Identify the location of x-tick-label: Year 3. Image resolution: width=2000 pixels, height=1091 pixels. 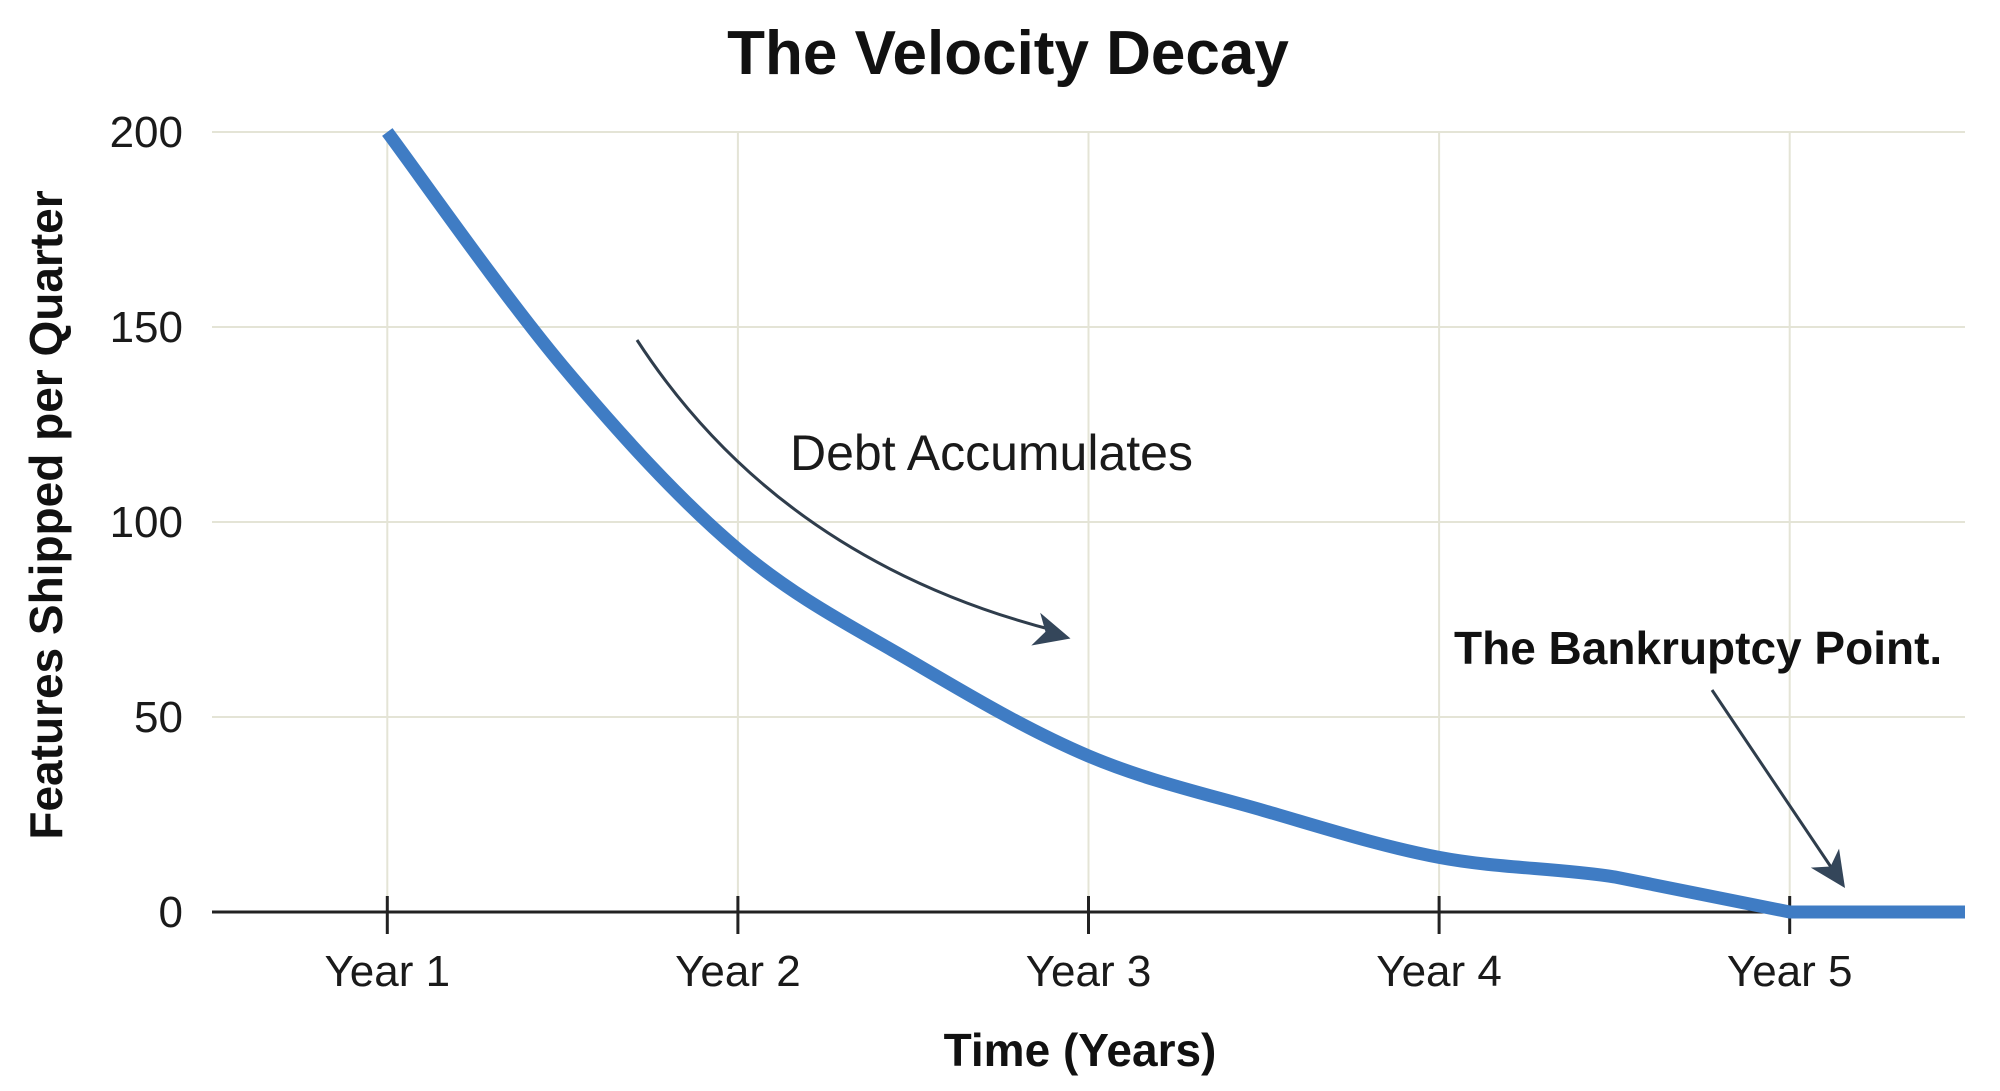
(1089, 971).